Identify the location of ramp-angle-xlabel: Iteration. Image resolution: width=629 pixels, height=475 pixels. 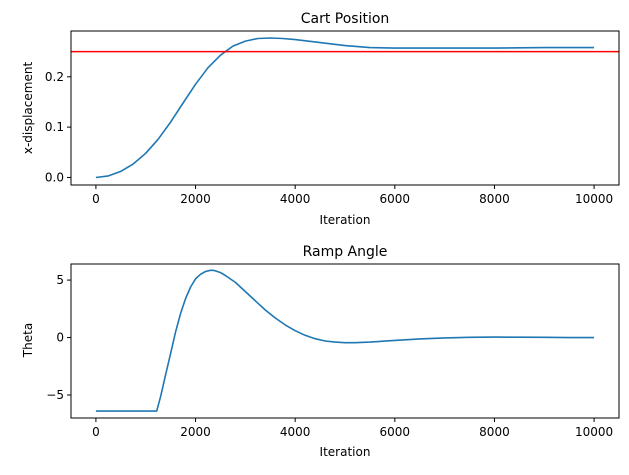
(345, 452).